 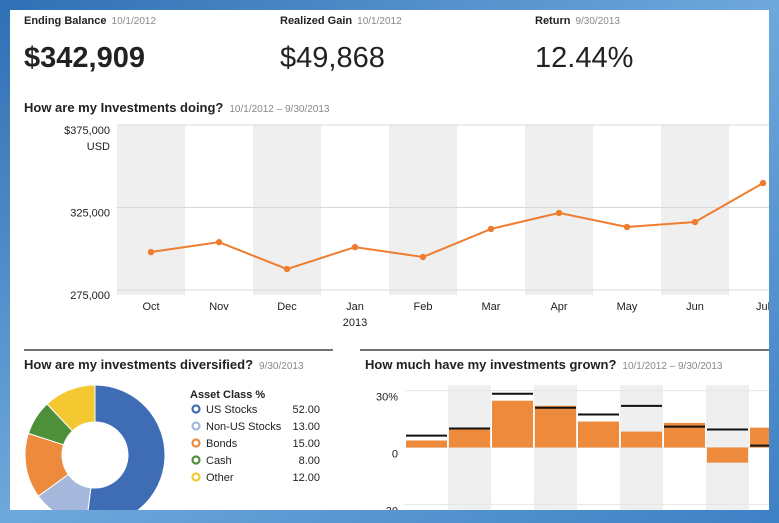 What do you see at coordinates (695, 307) in the screenshot?
I see `x-tick-label: Jun` at bounding box center [695, 307].